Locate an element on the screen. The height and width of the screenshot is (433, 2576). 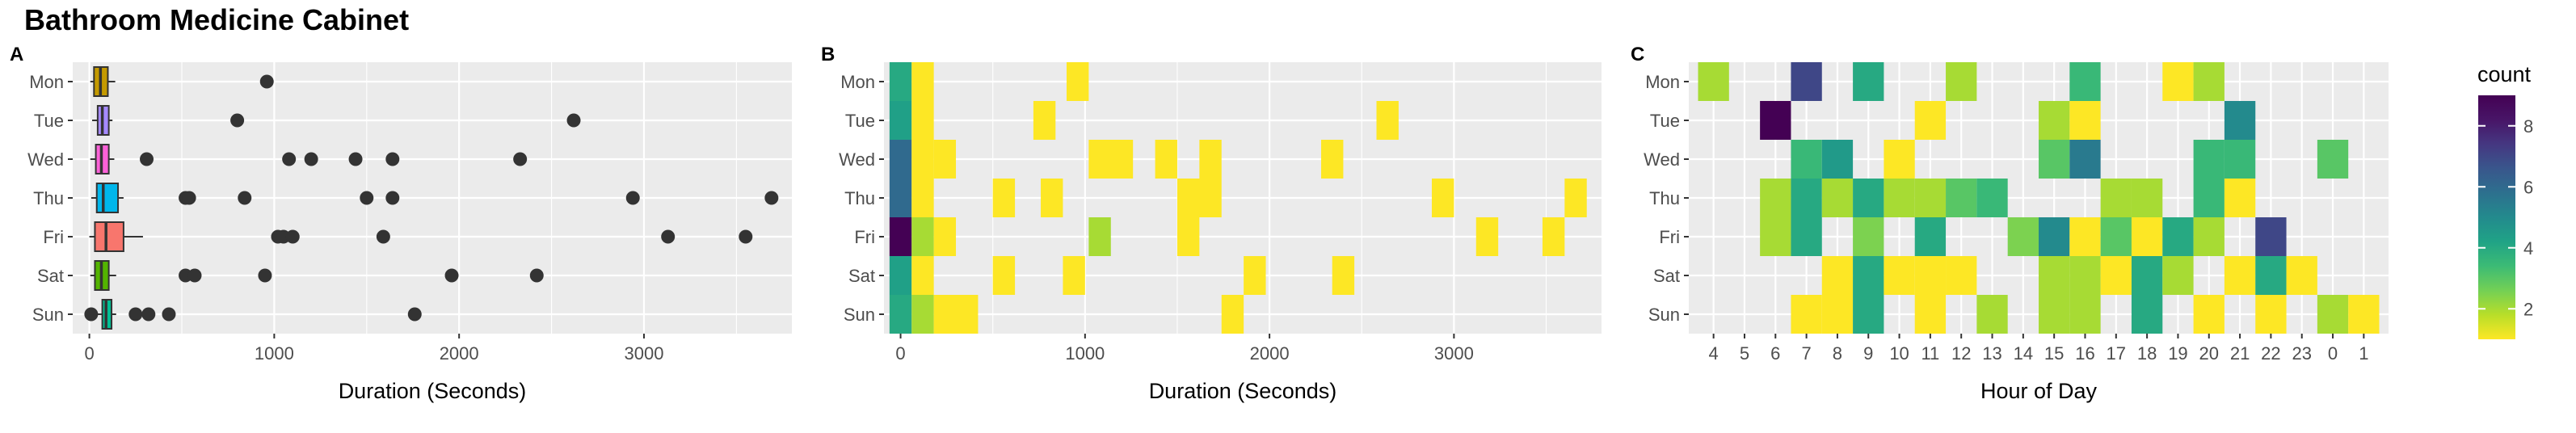
x-axis-title-a: Duration (Seconds) is located at coordinates (433, 391).